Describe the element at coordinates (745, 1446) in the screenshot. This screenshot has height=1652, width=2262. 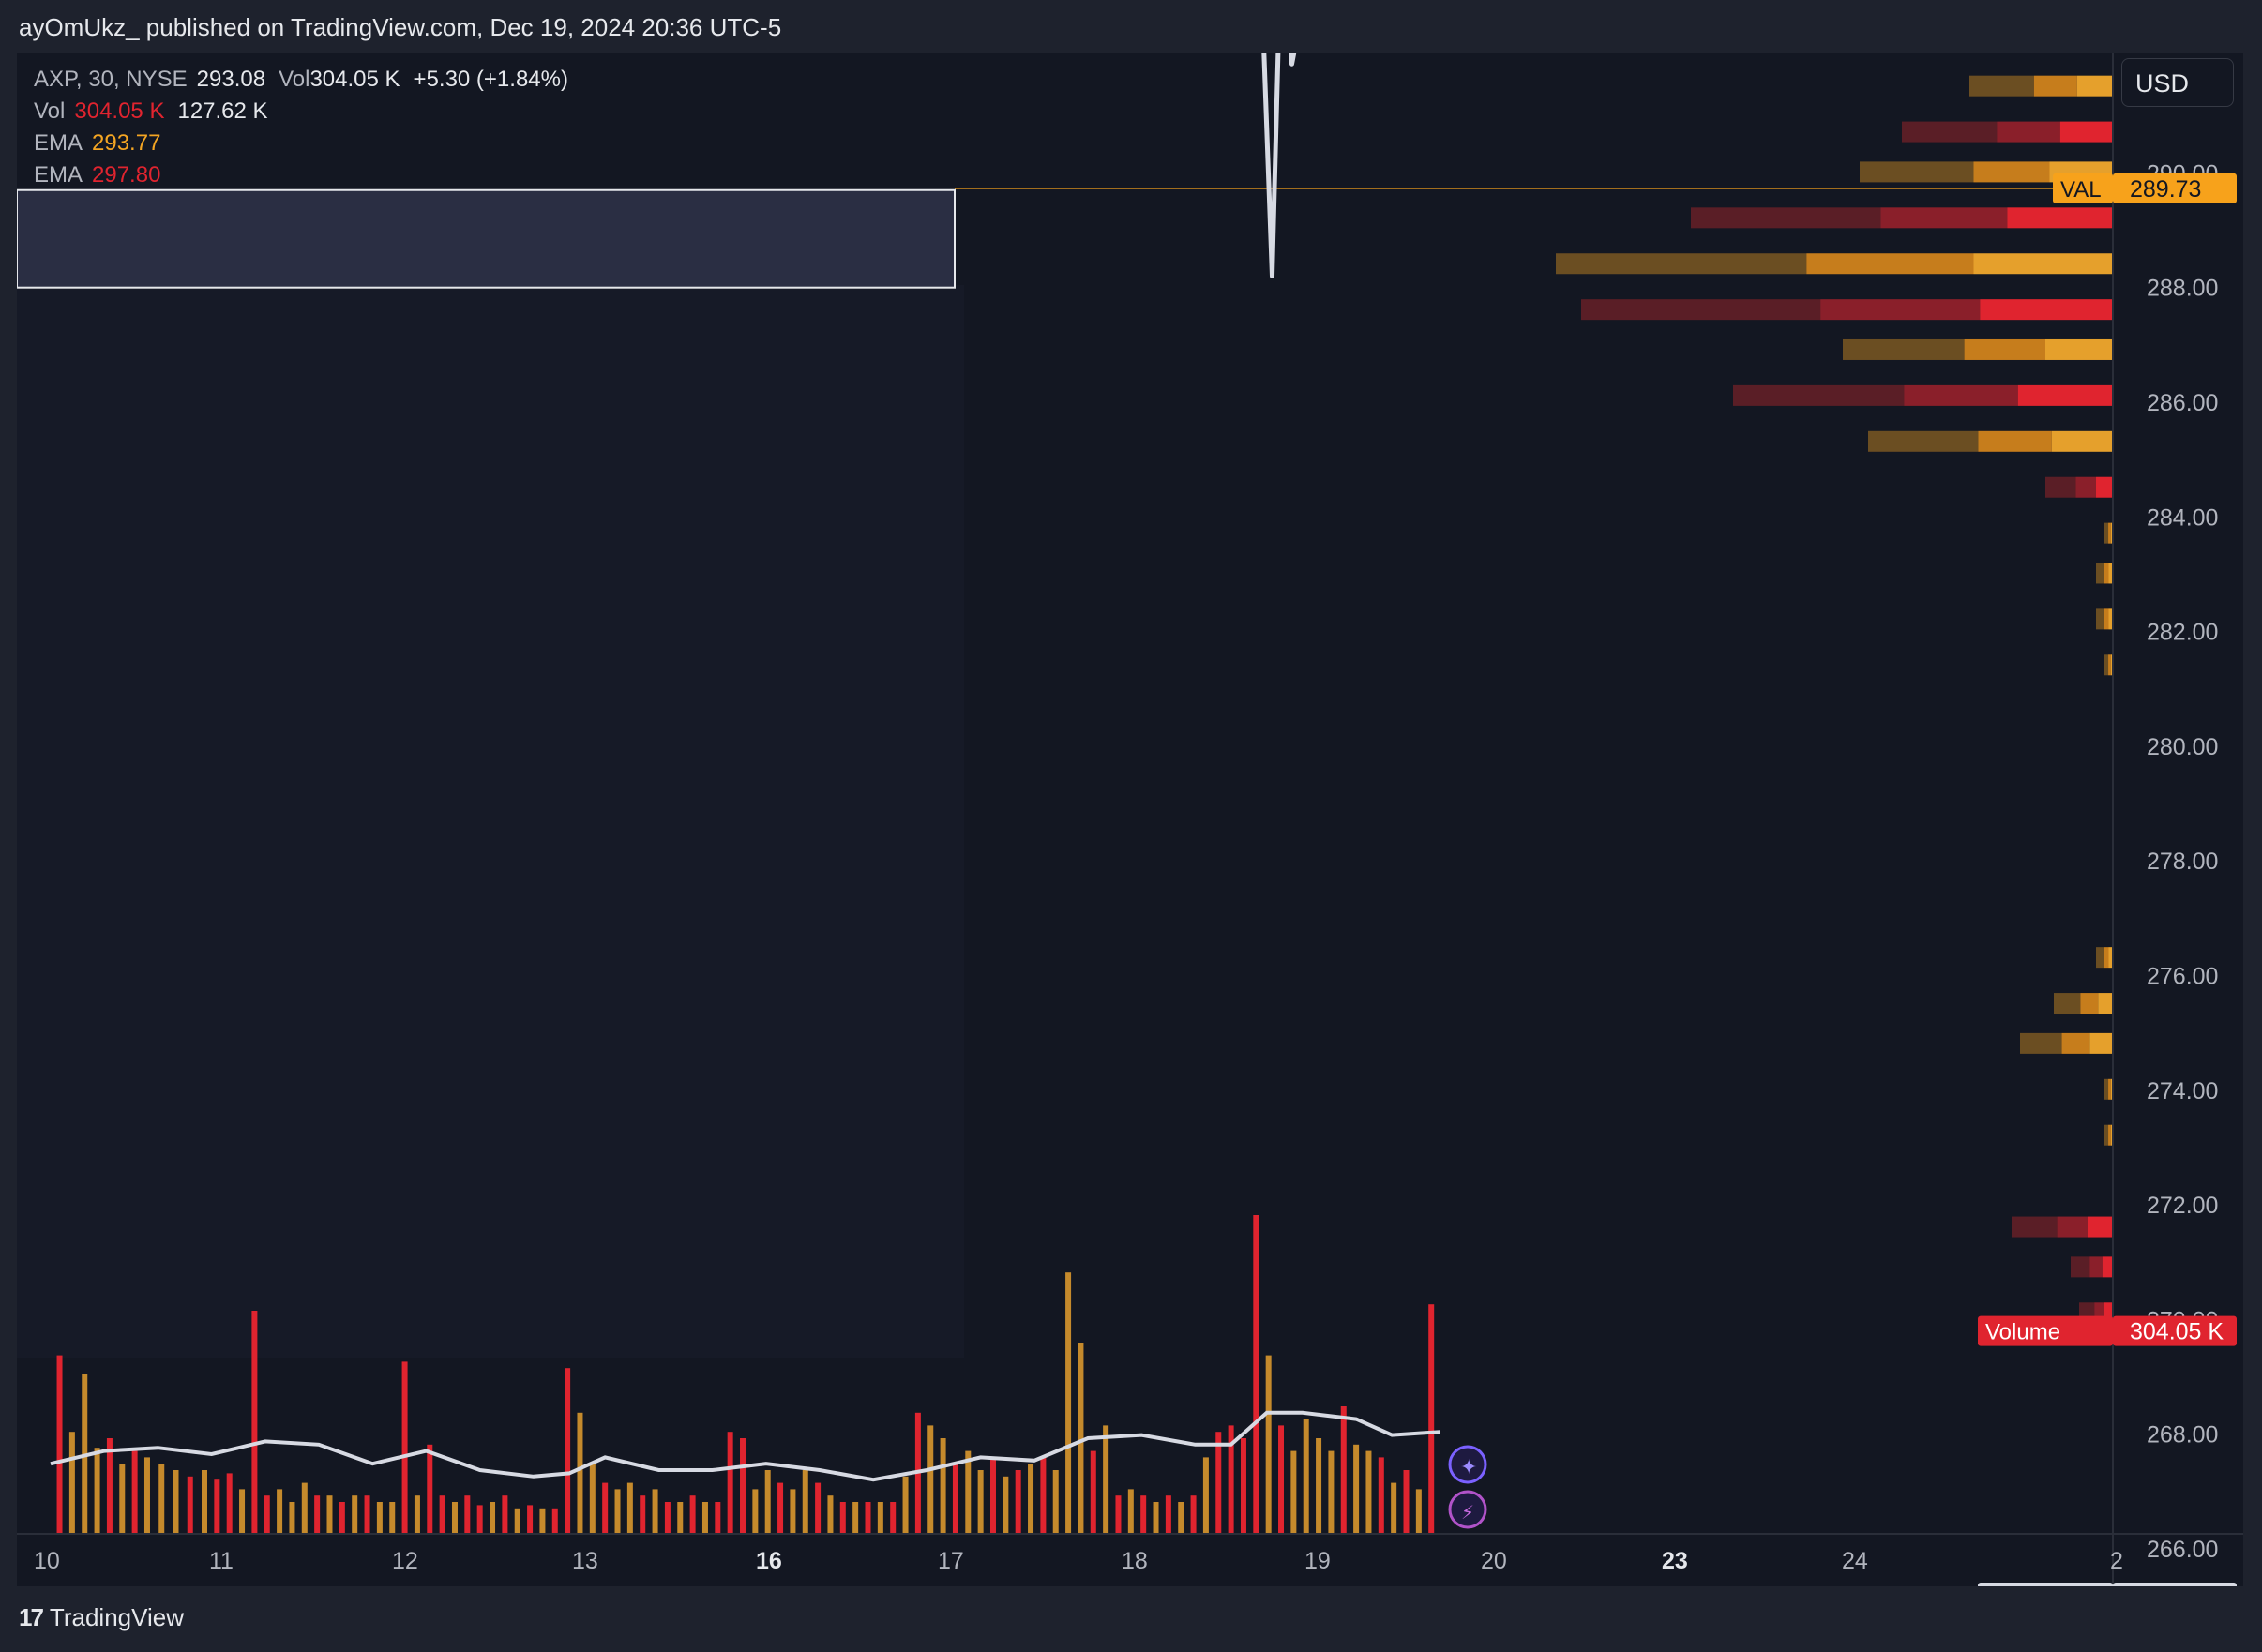
I see `volume-ma-line` at that location.